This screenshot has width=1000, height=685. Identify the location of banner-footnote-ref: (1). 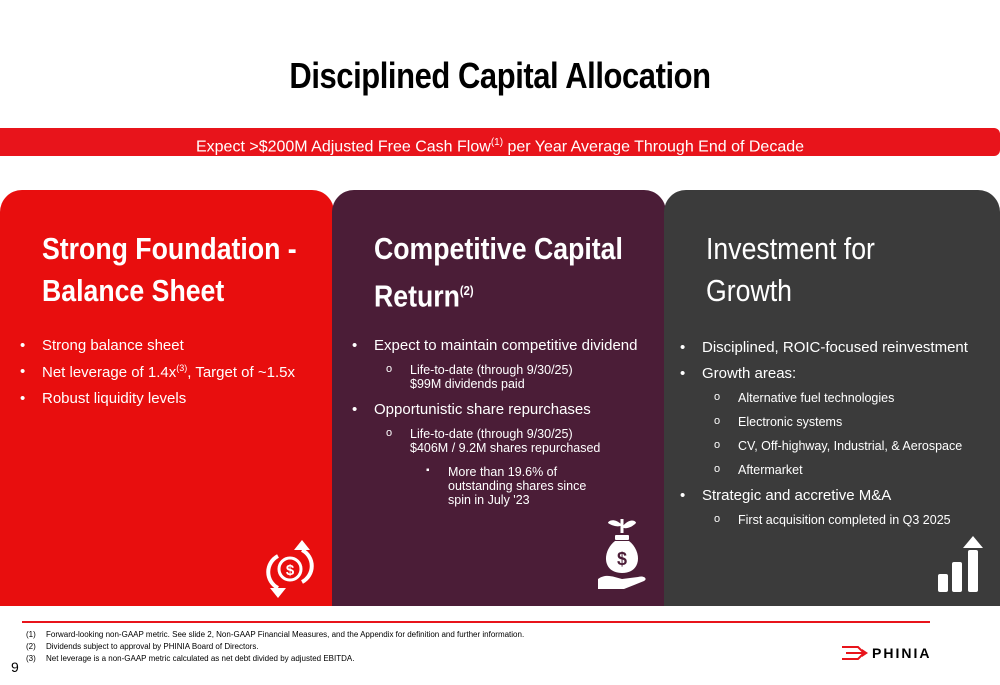
(497, 142).